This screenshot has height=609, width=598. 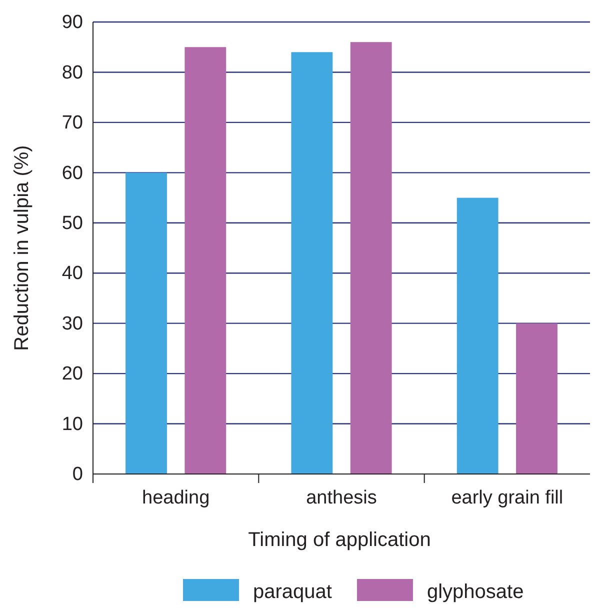 I want to click on legend-label: paraquat, so click(x=292, y=592).